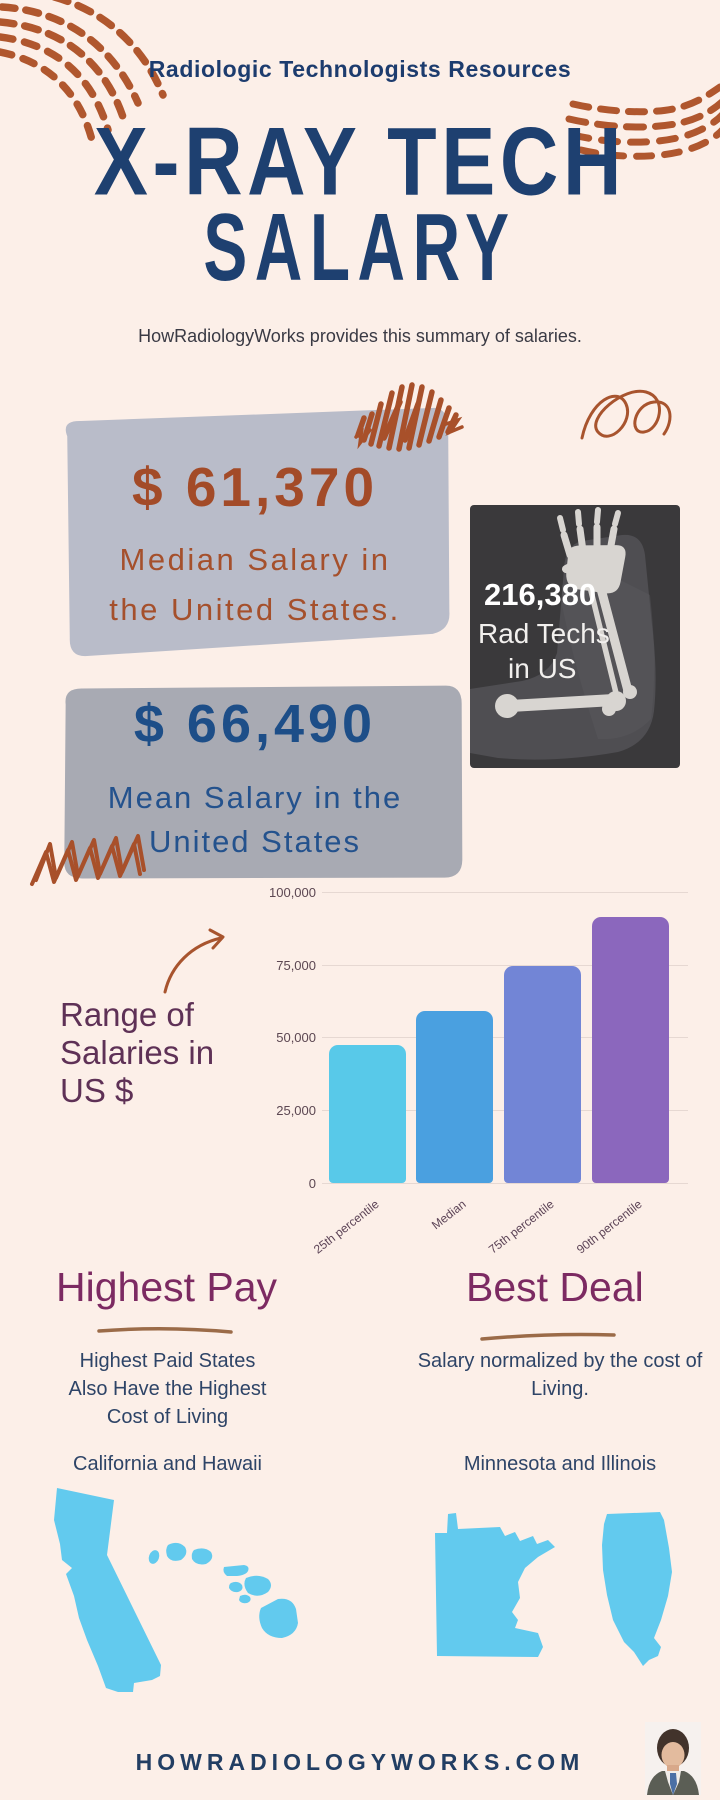 The image size is (720, 1800). What do you see at coordinates (542, 668) in the screenshot?
I see `svg-text: in US` at bounding box center [542, 668].